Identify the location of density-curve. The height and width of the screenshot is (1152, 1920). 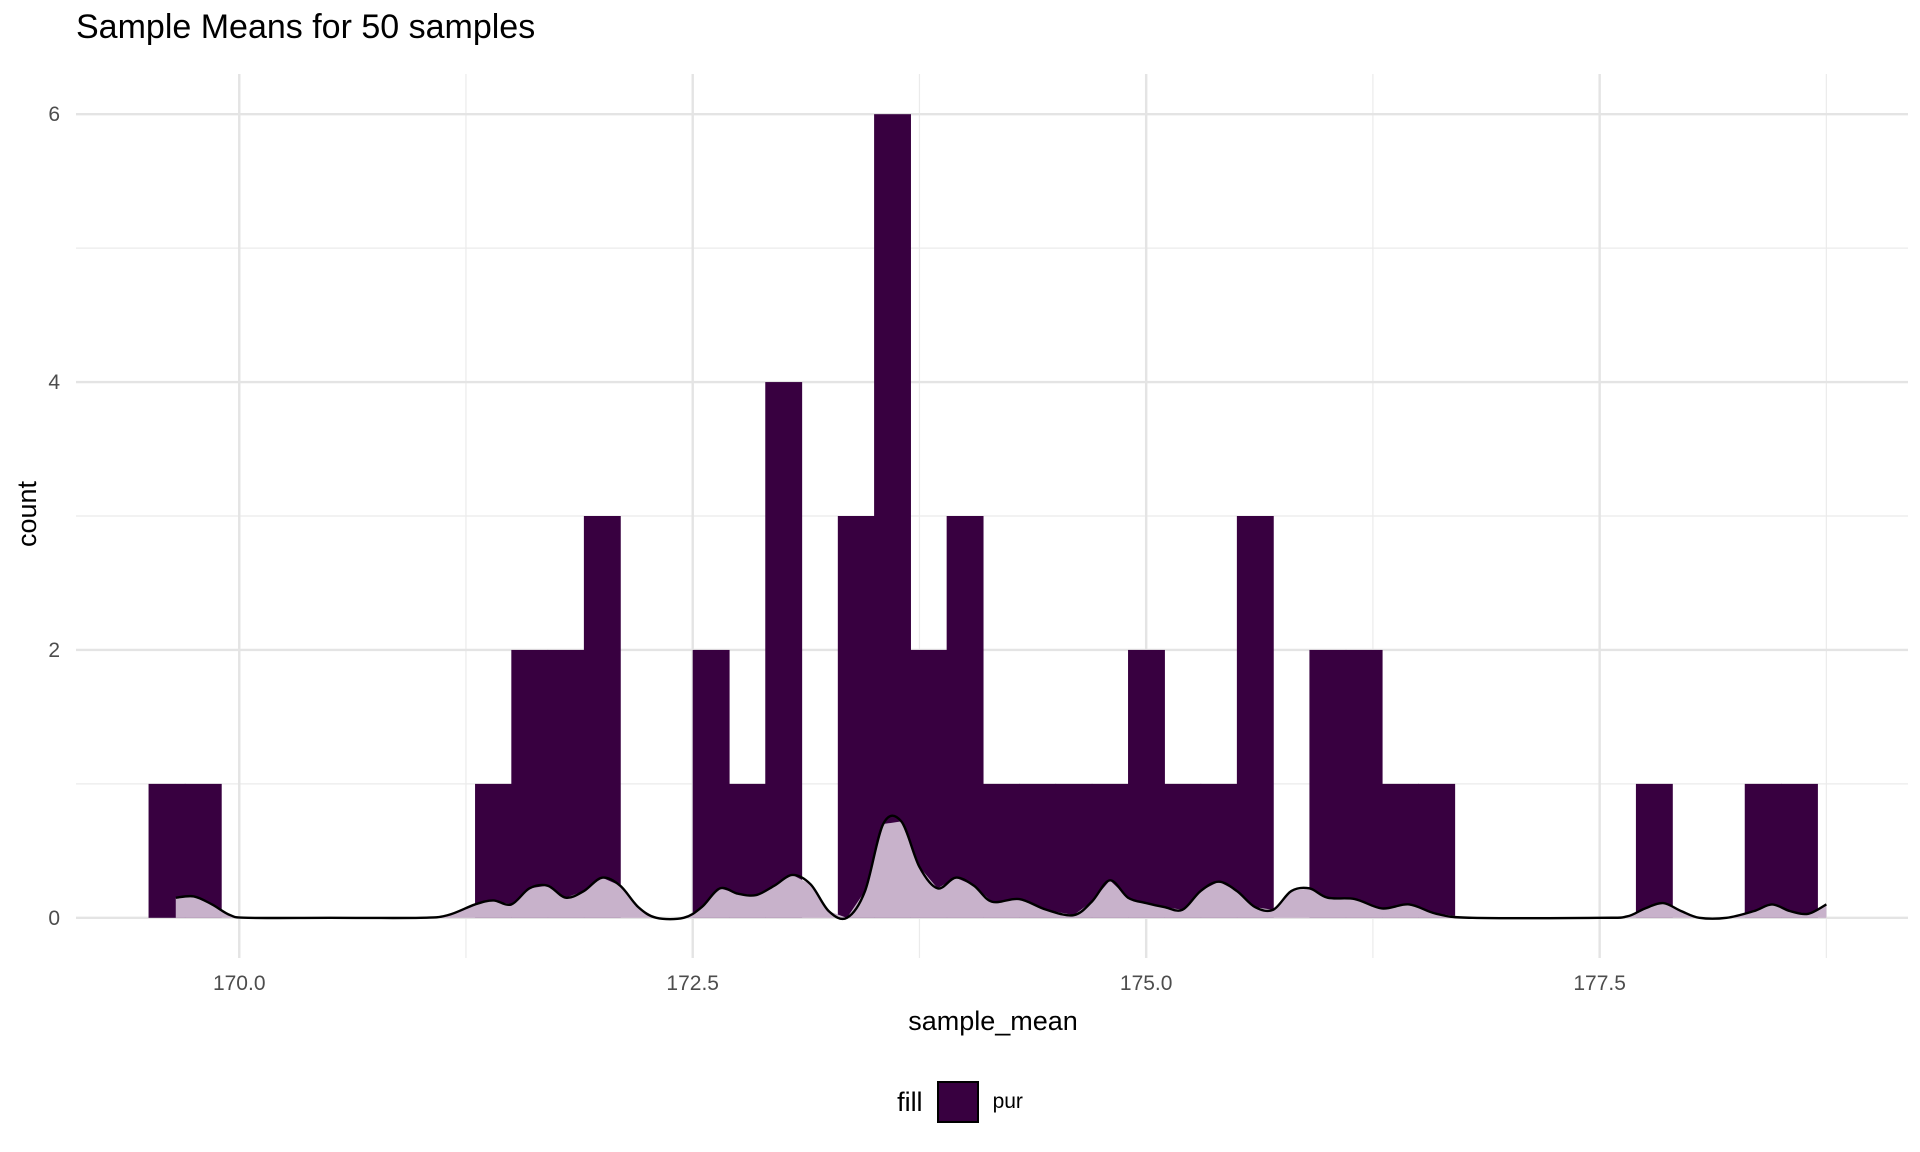
(1001, 867).